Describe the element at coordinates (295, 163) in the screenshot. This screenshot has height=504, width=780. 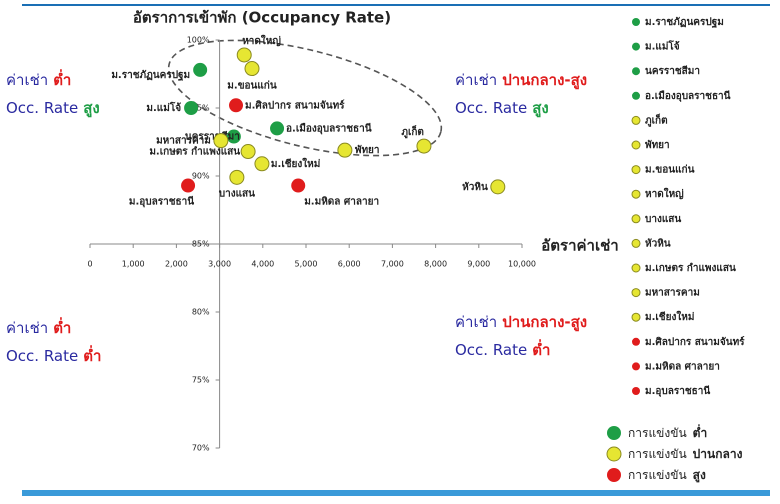
I see `point-label: ม.เชียงใหม่` at that location.